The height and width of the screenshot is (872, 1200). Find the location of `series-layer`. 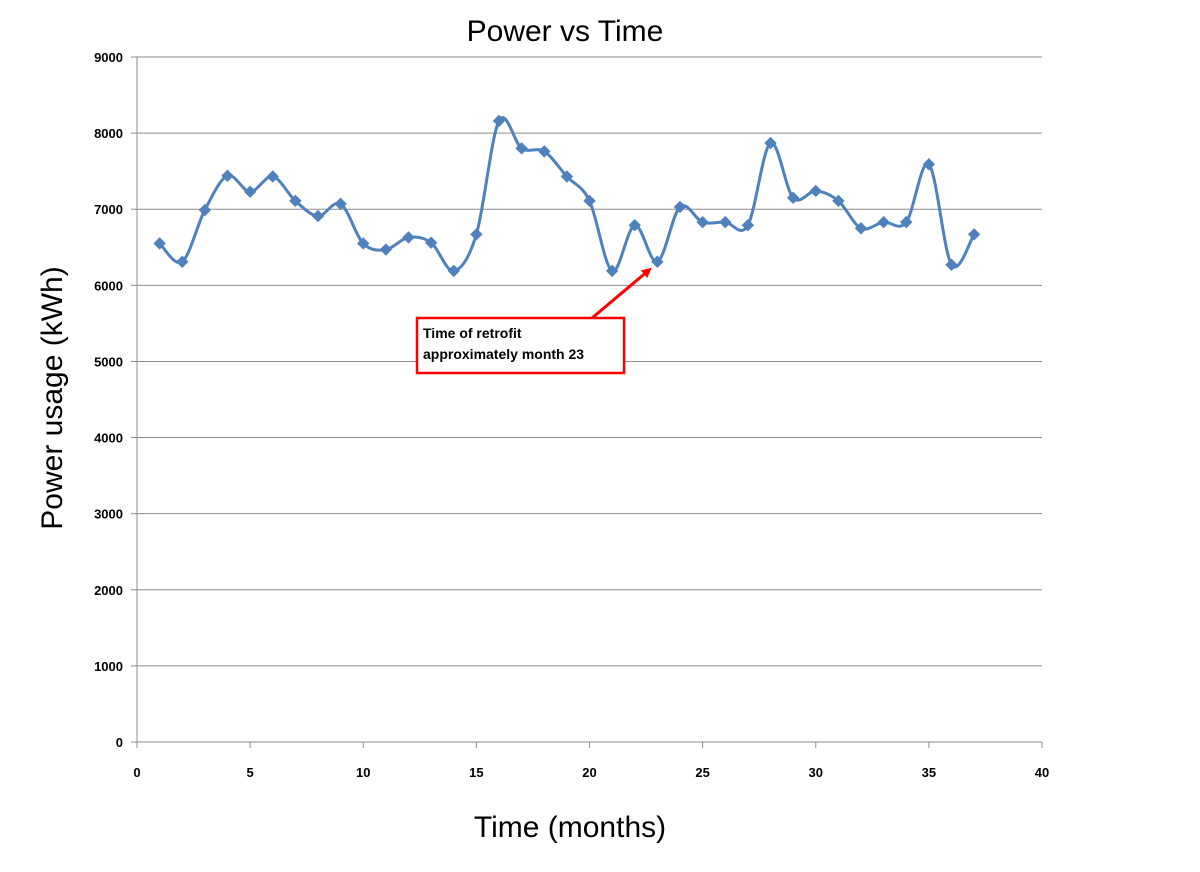

series-layer is located at coordinates (567, 196).